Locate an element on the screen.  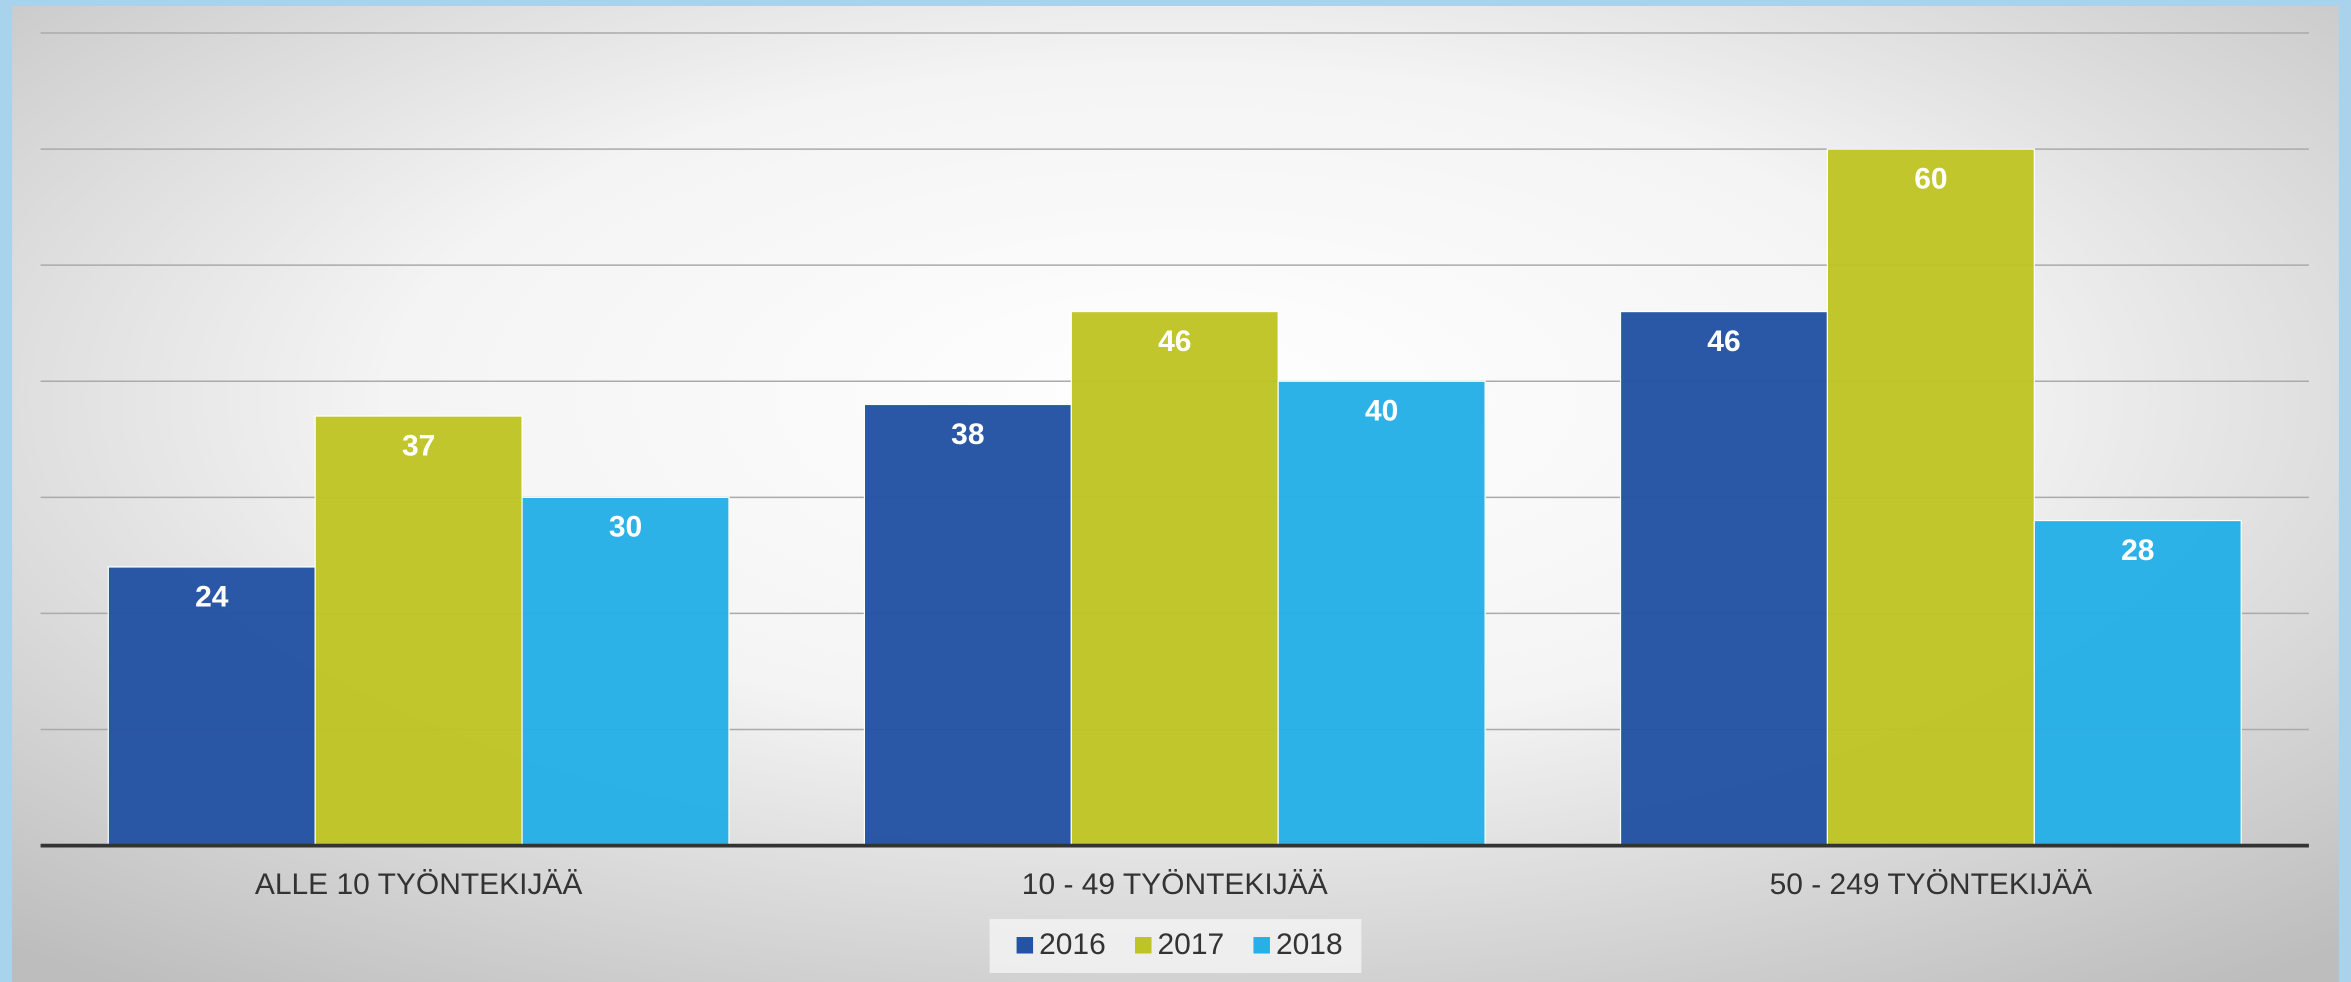
x-tick-label: ALLE 10 TYÖNTEKIJÄÄ is located at coordinates (419, 884).